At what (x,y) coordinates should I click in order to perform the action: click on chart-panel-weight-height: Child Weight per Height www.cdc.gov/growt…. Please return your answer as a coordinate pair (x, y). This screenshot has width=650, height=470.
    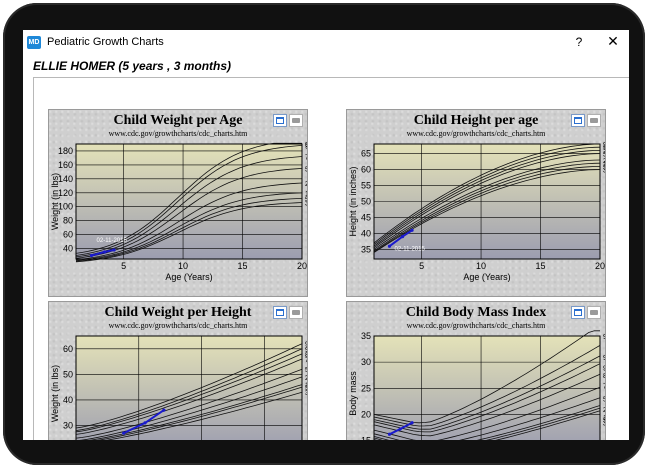
    Looking at the image, I should click on (178, 370).